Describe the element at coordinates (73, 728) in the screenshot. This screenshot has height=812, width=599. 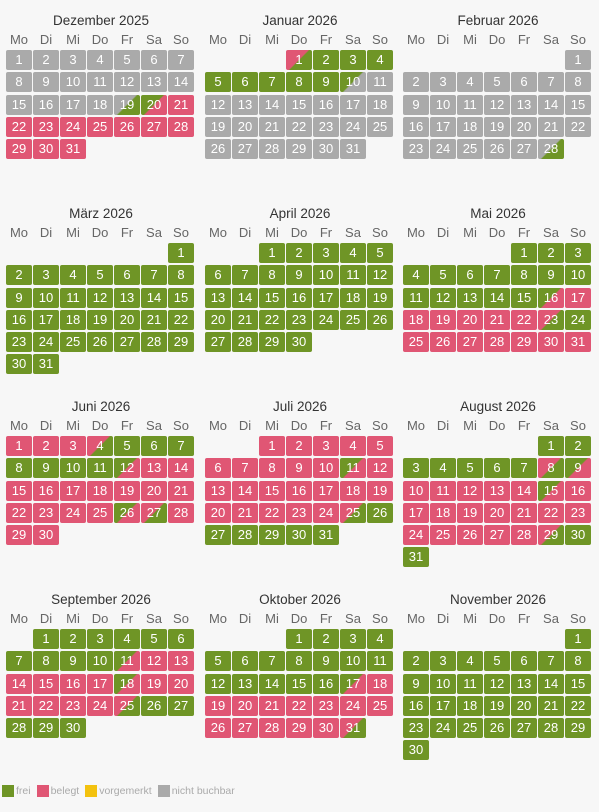
I see `day-cell: 30` at that location.